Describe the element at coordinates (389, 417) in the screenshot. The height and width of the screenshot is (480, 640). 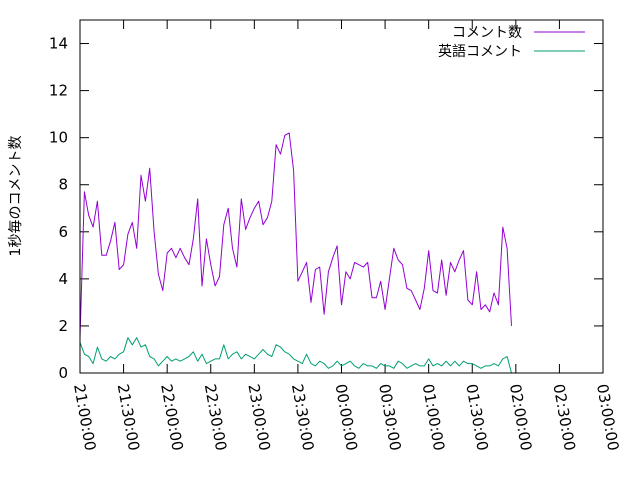
I see `x-tick-label: 00:30:00` at that location.